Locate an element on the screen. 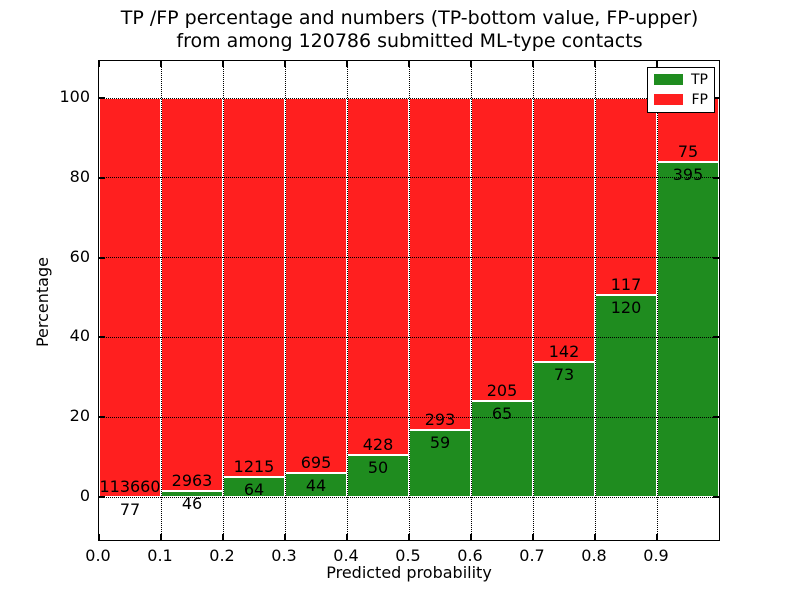 The width and height of the screenshot is (800, 600). legend-label-tp: TP is located at coordinates (699, 79).